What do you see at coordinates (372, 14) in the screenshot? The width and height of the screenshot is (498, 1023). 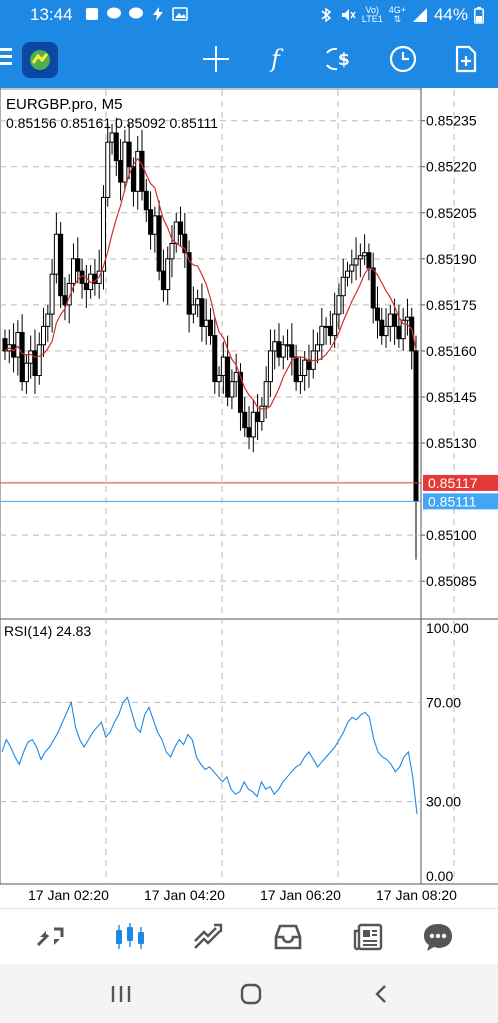 I see `volte-indicator: Vo) LTE1` at bounding box center [372, 14].